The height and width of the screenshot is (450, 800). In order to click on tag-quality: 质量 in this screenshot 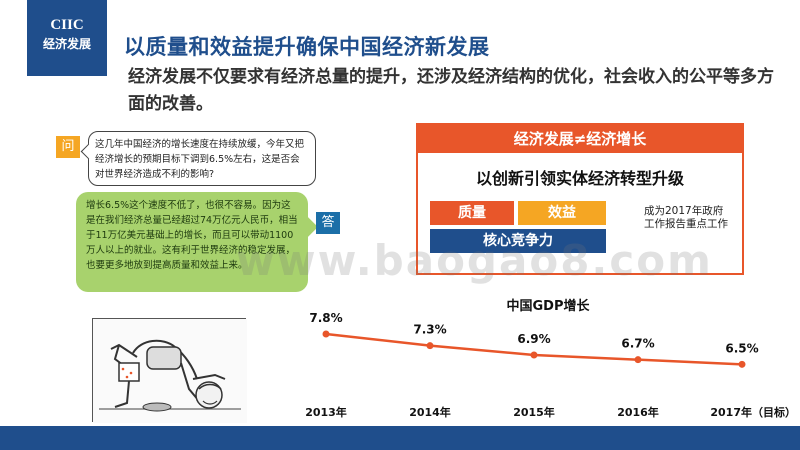, I will do `click(472, 213)`.